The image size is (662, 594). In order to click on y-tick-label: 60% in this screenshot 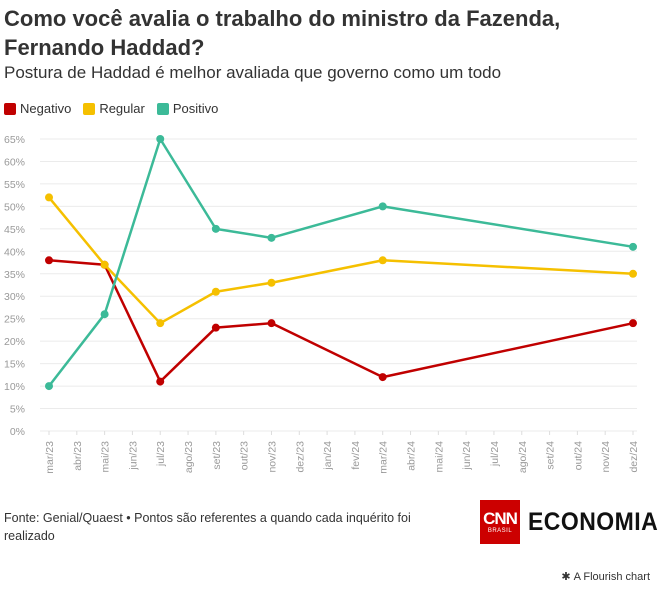, I will do `click(14, 162)`.